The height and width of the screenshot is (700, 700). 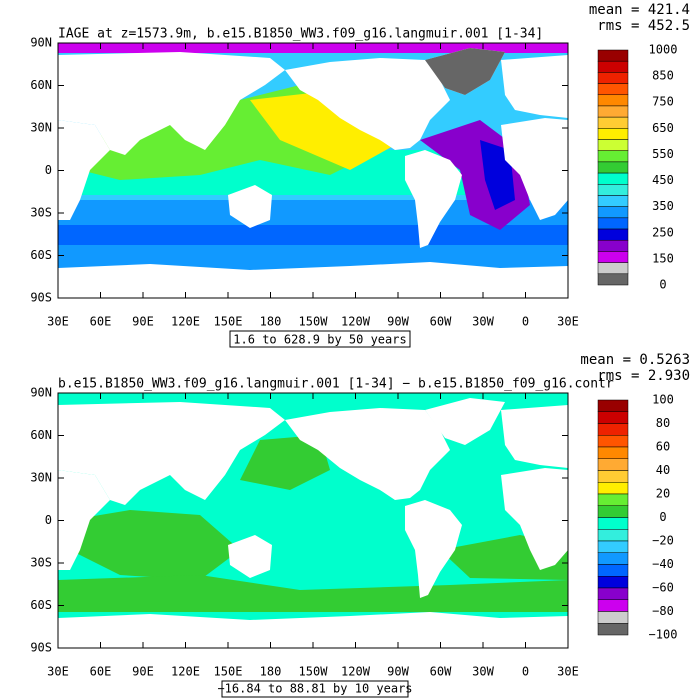 What do you see at coordinates (663, 128) in the screenshot?
I see `colorbar-label: 650` at bounding box center [663, 128].